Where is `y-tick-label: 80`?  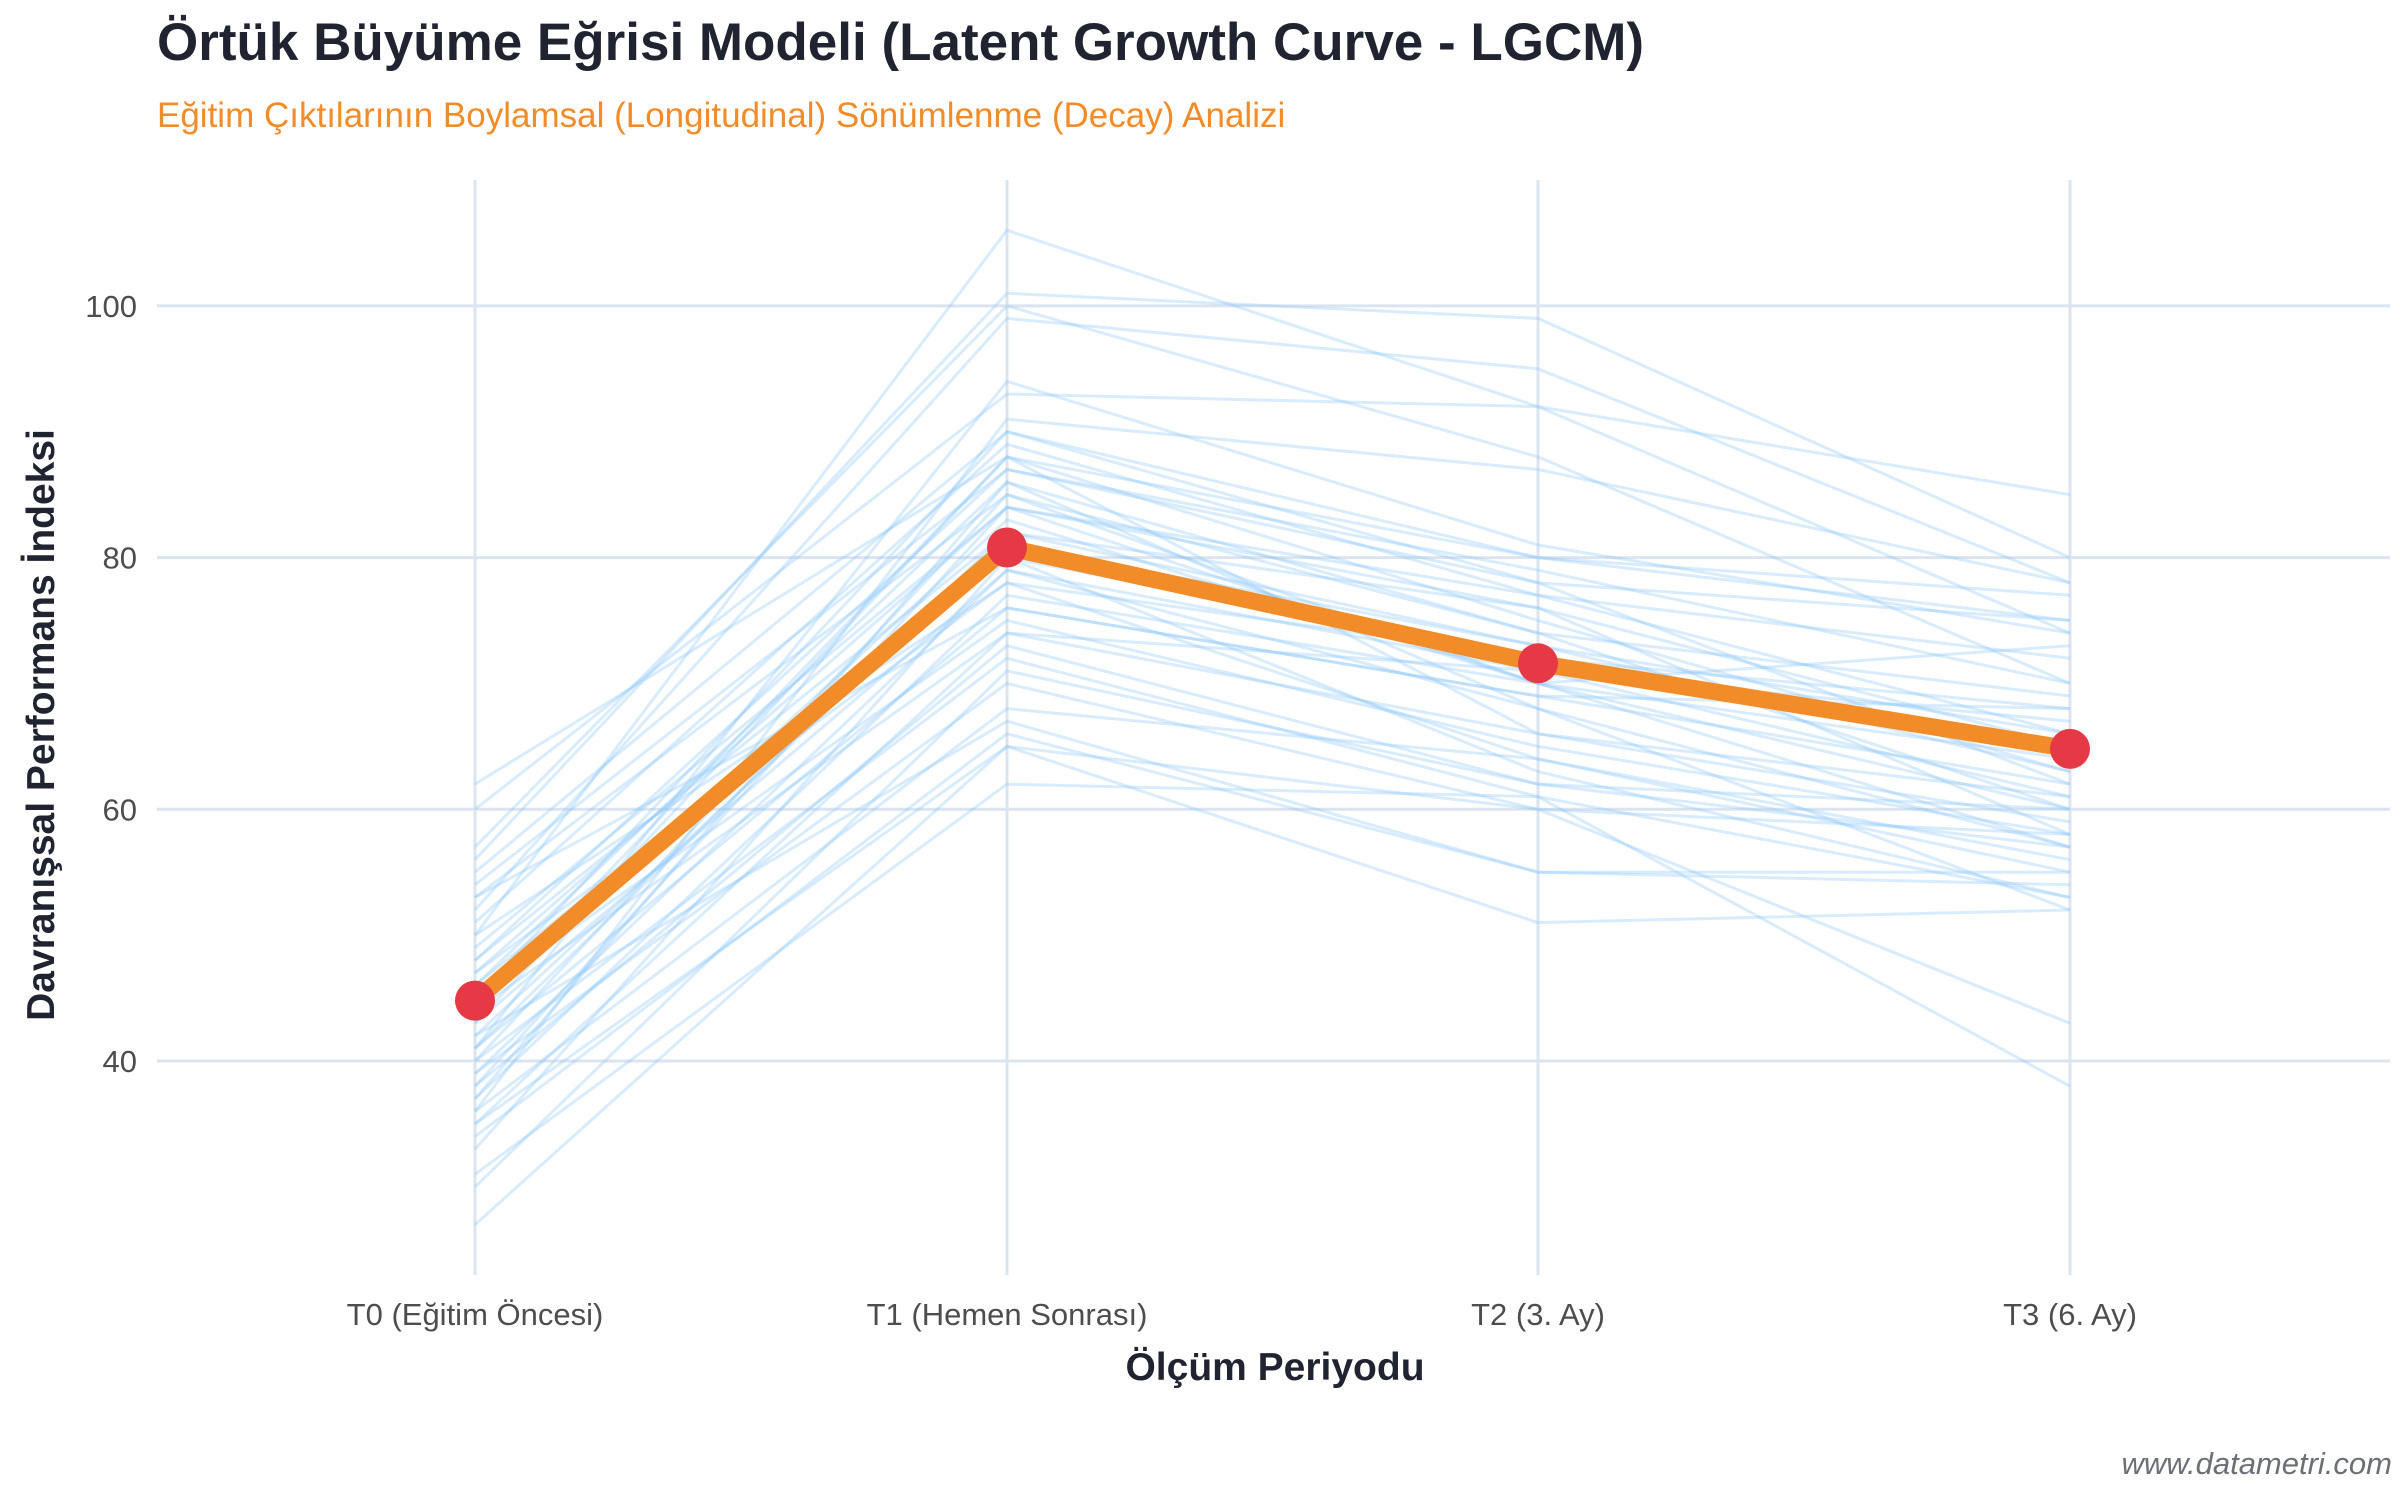
y-tick-label: 80 is located at coordinates (120, 558).